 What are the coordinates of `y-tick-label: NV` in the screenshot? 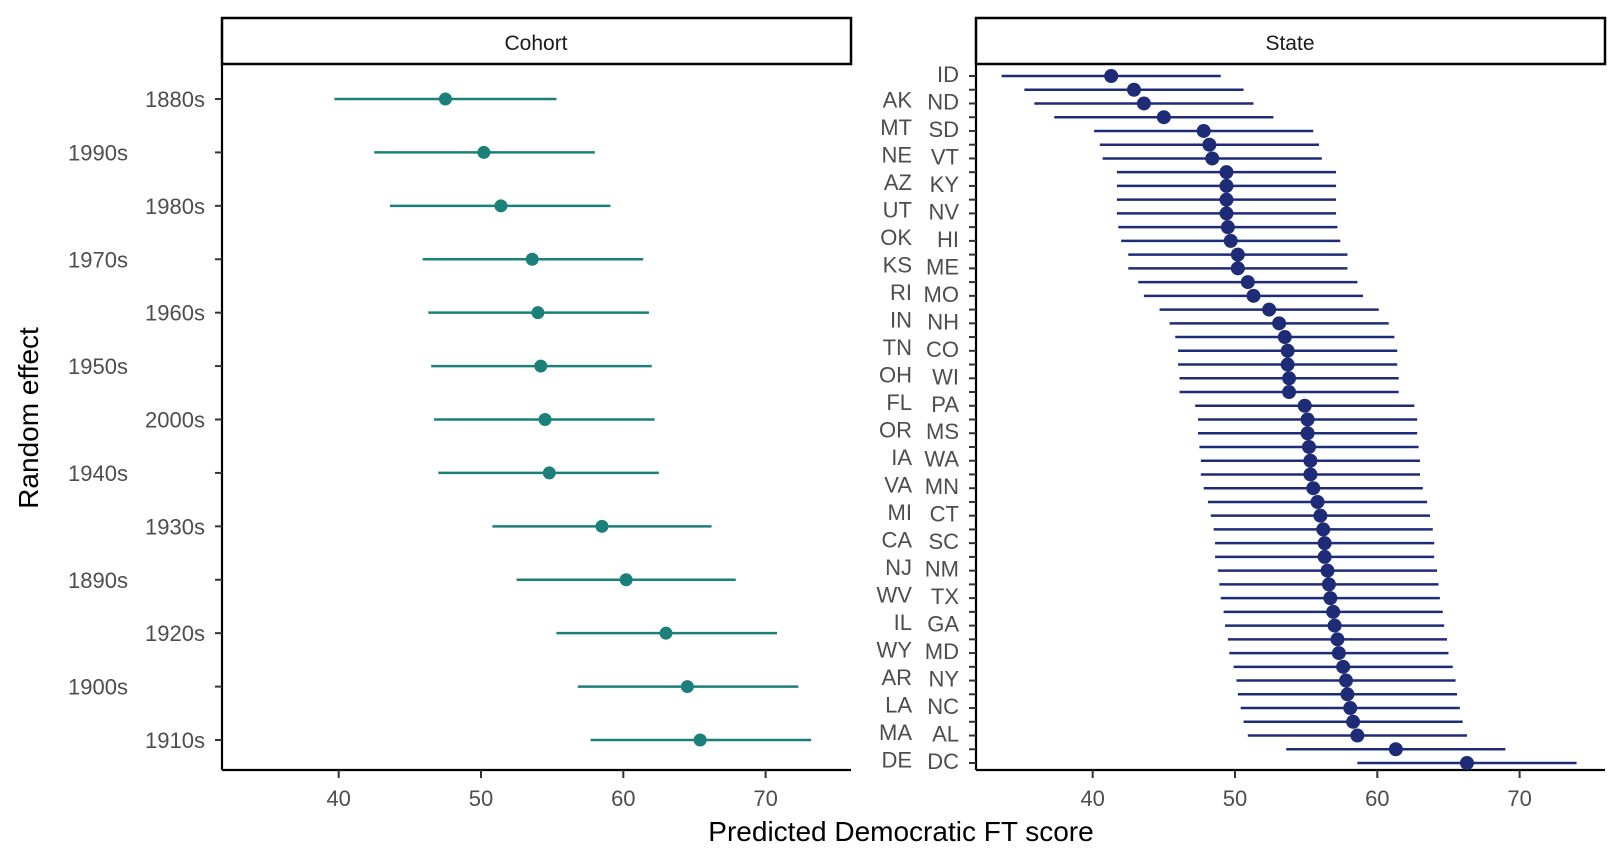 It's located at (943, 211).